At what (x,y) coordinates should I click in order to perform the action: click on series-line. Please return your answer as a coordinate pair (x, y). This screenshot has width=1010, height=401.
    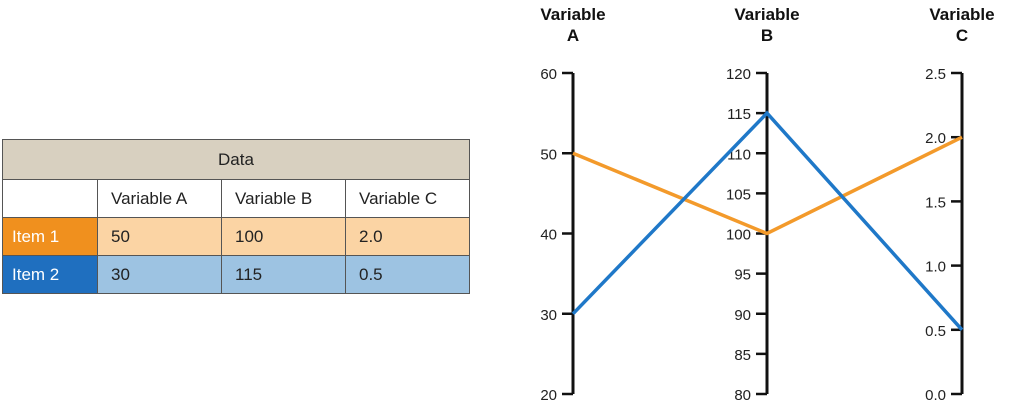
    Looking at the image, I should click on (767, 185).